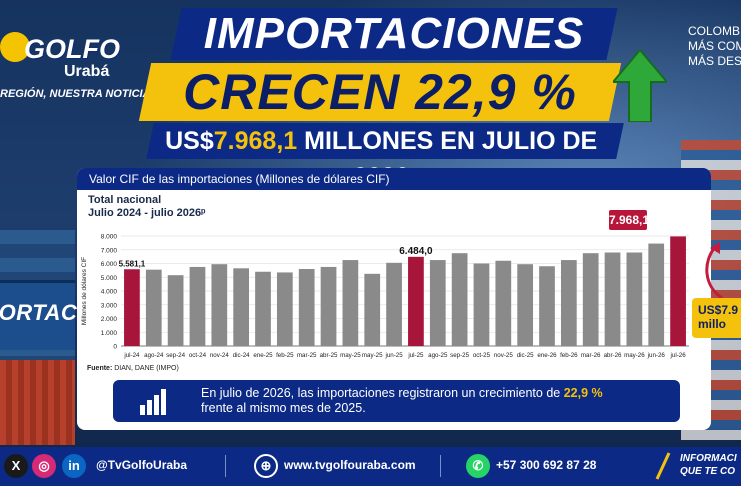 This screenshot has width=741, height=486. I want to click on x-tick-label: ago-24, so click(154, 355).